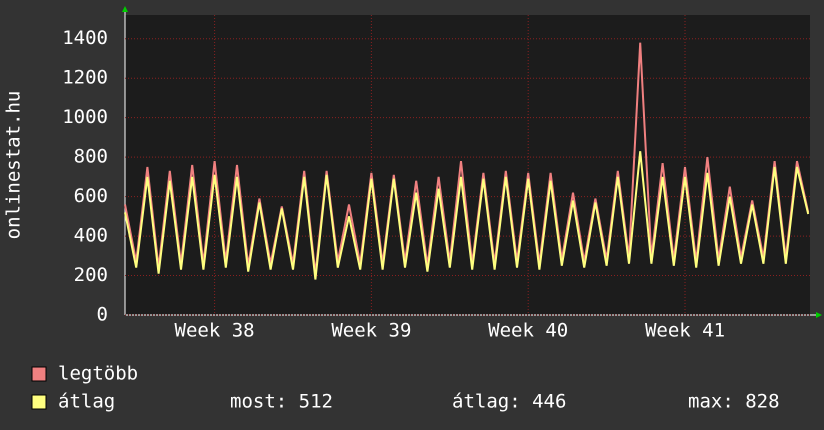 This screenshot has width=824, height=430. I want to click on legend-label: legtöbb, so click(98, 374).